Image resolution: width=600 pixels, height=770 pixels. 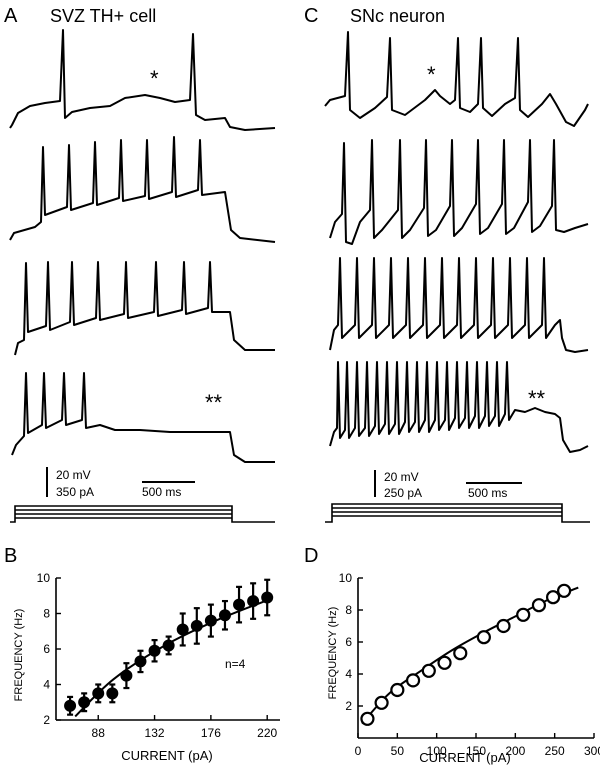 I want to click on chart-d-y-tick-label: 6, so click(x=348, y=642).